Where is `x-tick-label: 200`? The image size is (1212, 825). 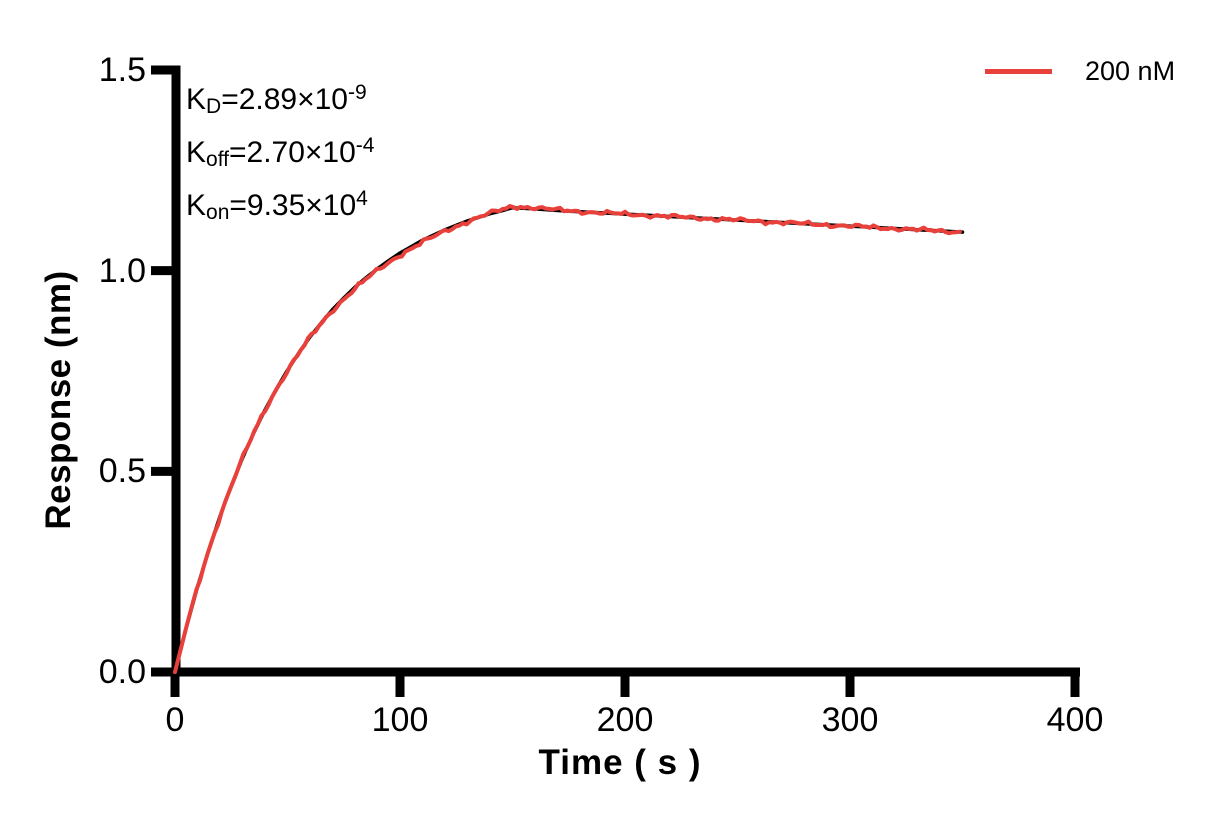 x-tick-label: 200 is located at coordinates (625, 720).